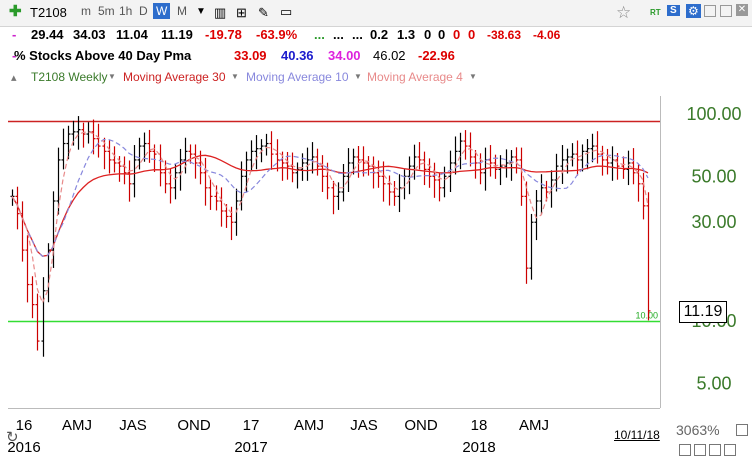  I want to click on grid-icon: ⊞, so click(241, 12).